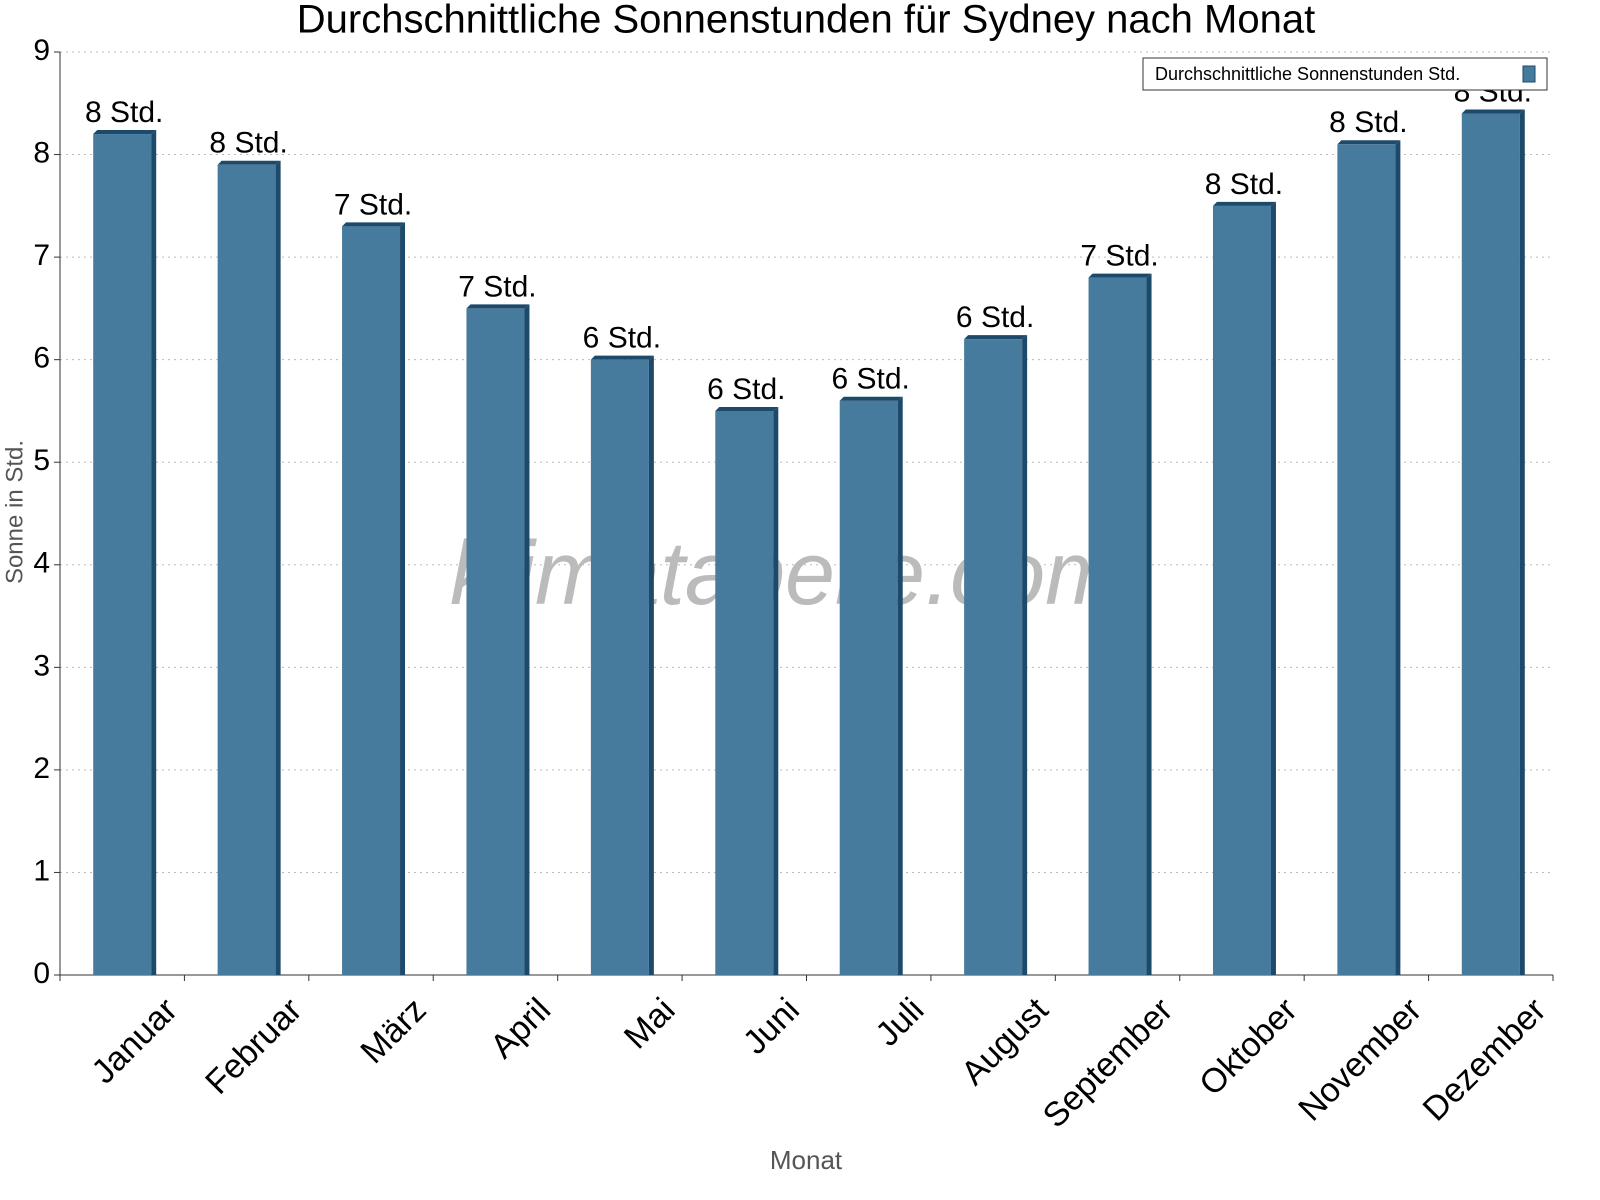  I want to click on y-tick-label: 6, so click(41, 358).